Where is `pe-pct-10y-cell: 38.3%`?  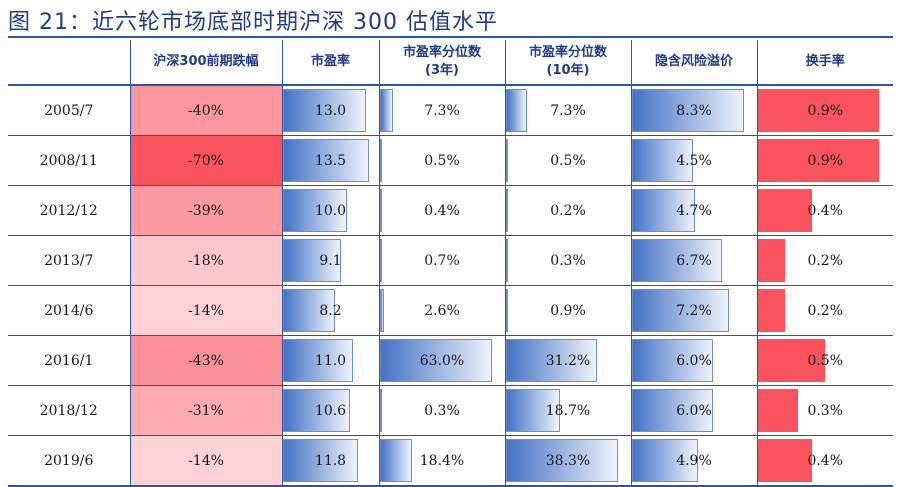
pe-pct-10y-cell: 38.3% is located at coordinates (567, 461).